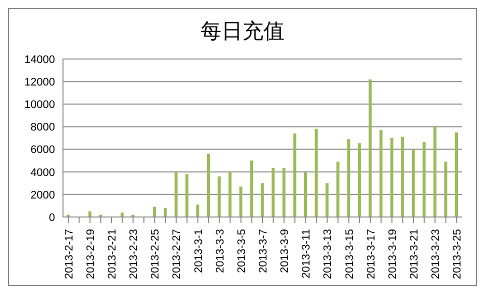  Describe the element at coordinates (350, 254) in the screenshot. I see `x-tick-label: 2013-3-15` at that location.